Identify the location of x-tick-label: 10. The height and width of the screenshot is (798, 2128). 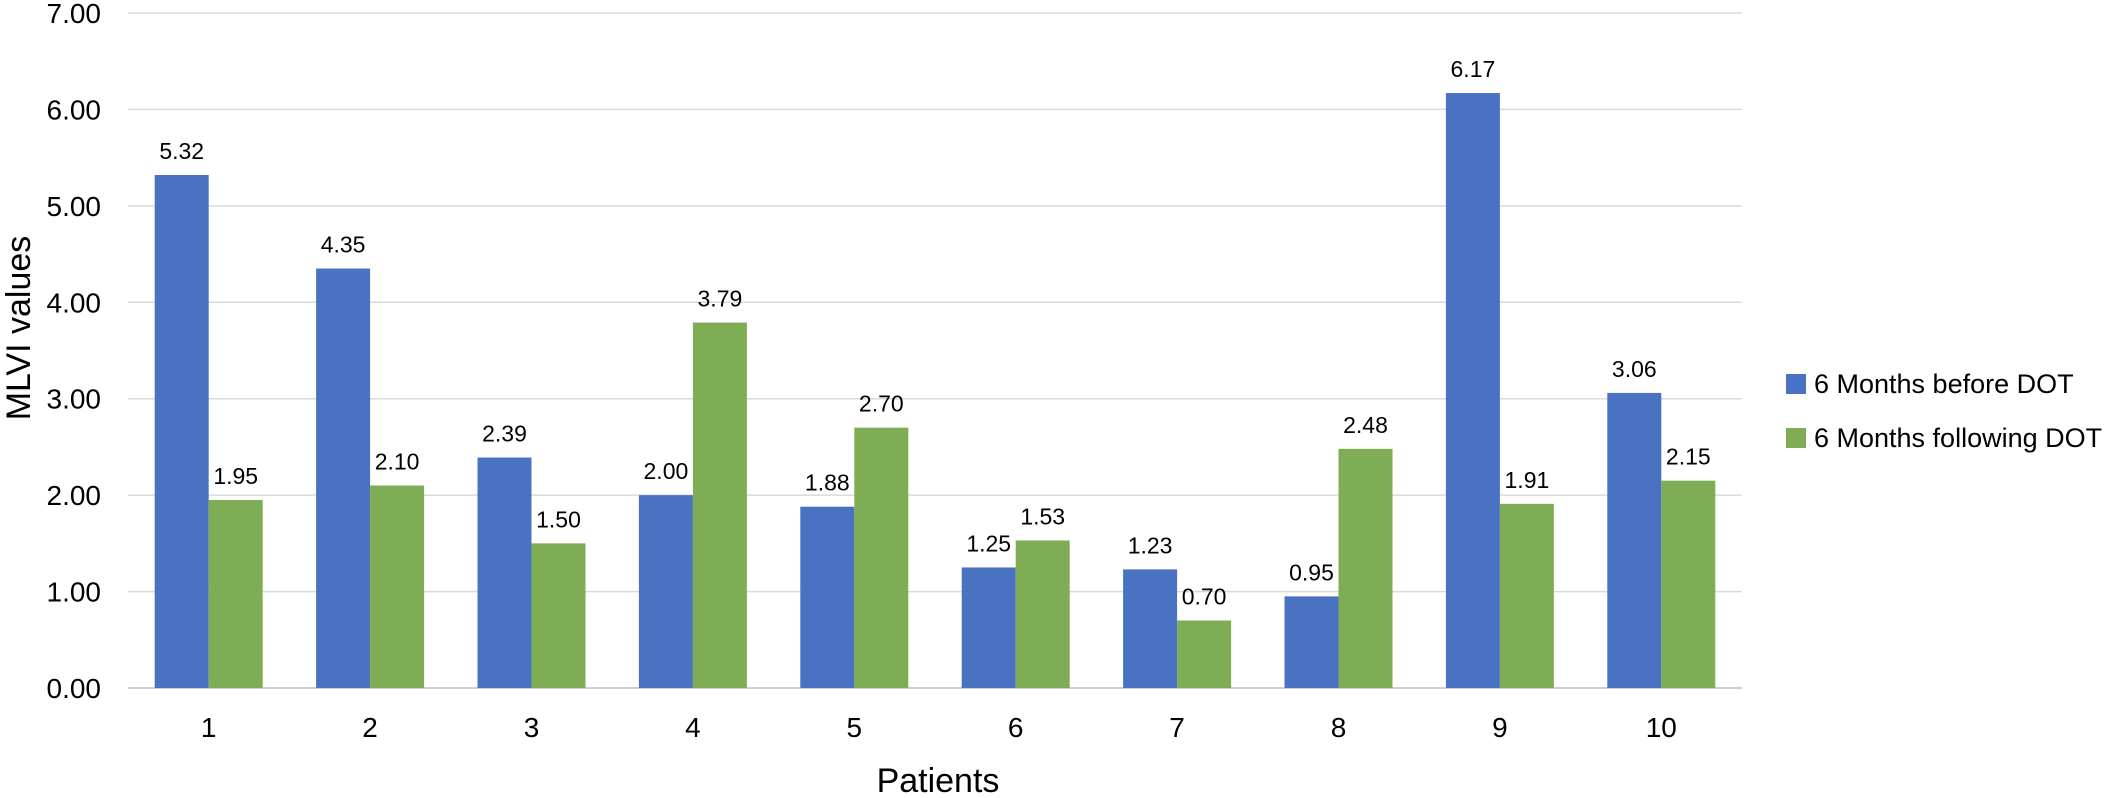
(1661, 727).